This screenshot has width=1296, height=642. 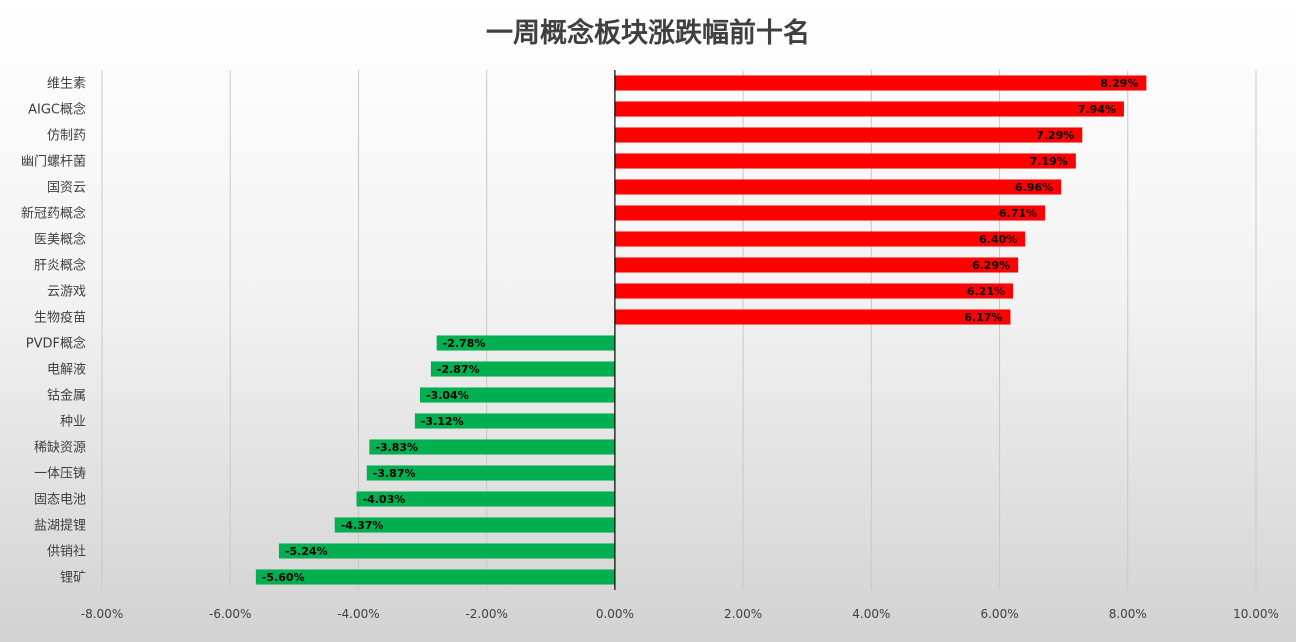 What do you see at coordinates (1049, 161) in the screenshot?
I see `data-label: 7.19%` at bounding box center [1049, 161].